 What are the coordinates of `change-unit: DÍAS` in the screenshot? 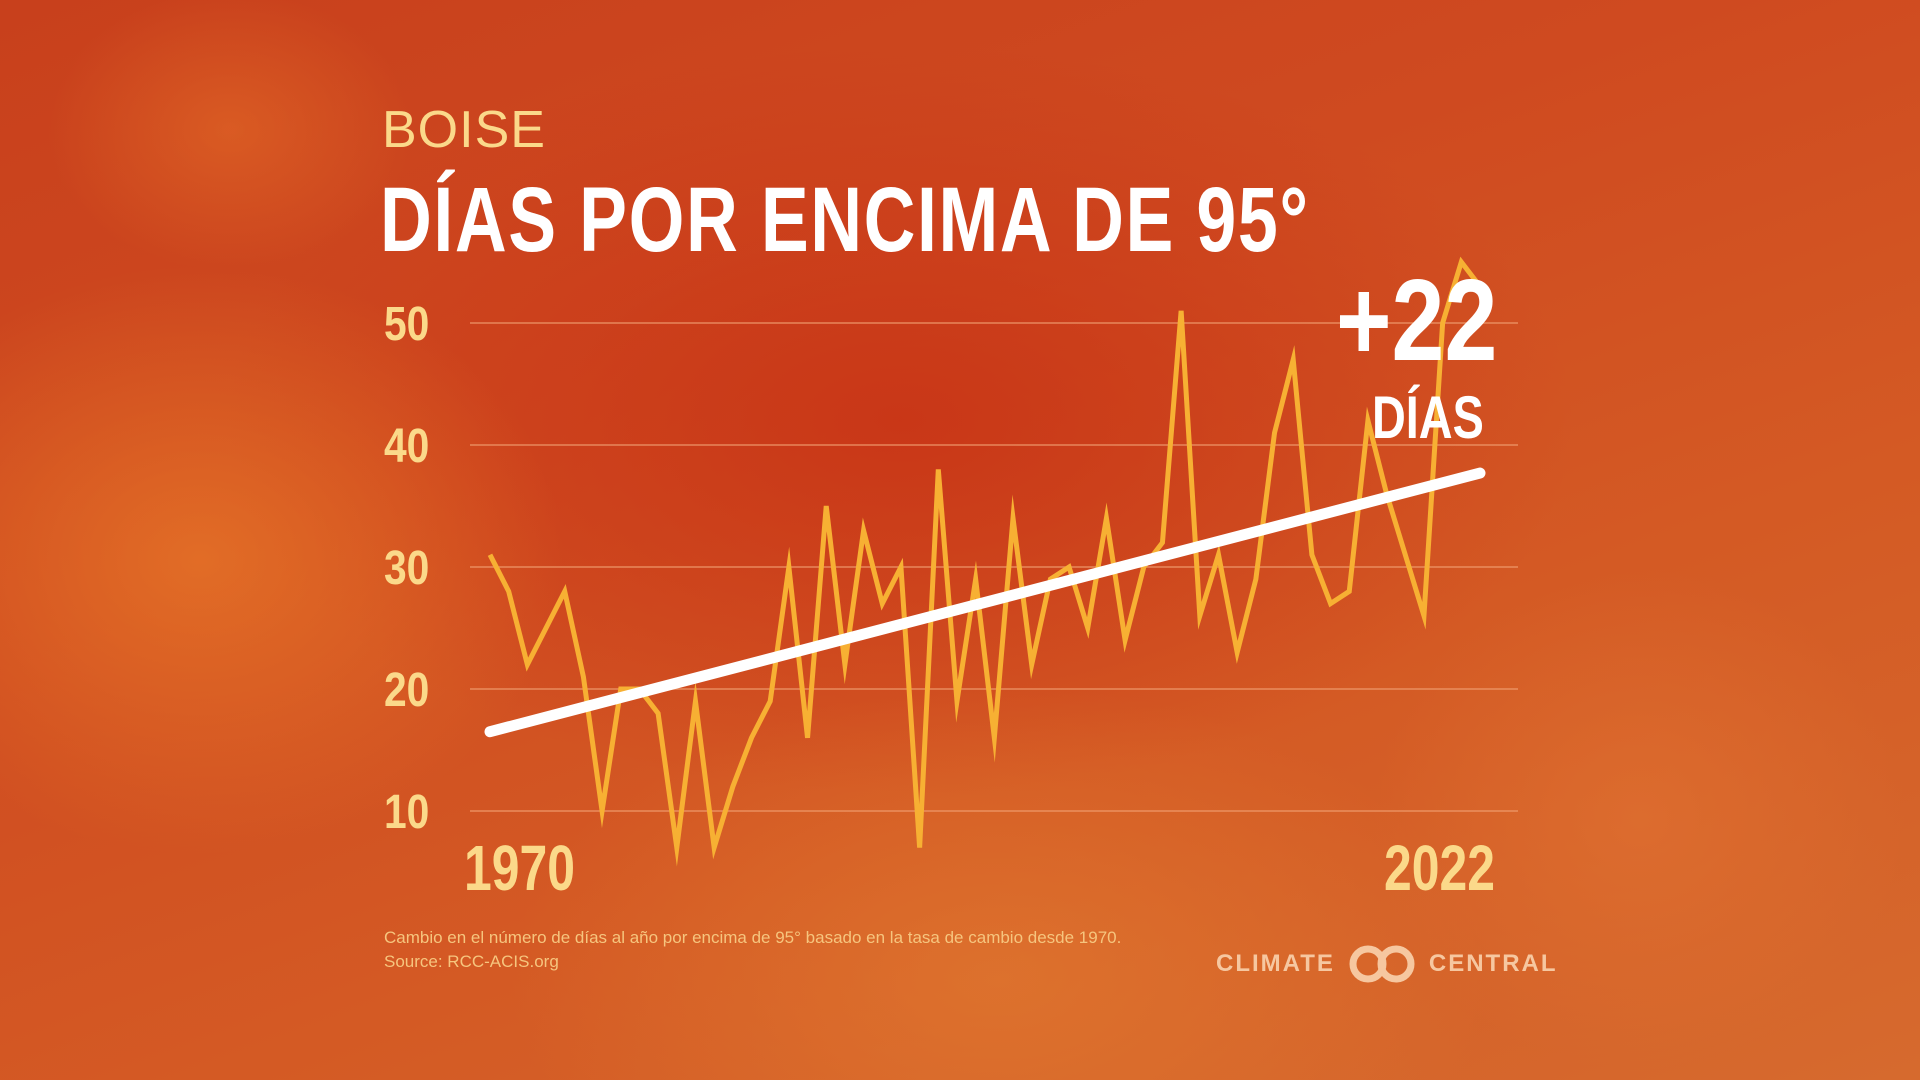 It's located at (1428, 417).